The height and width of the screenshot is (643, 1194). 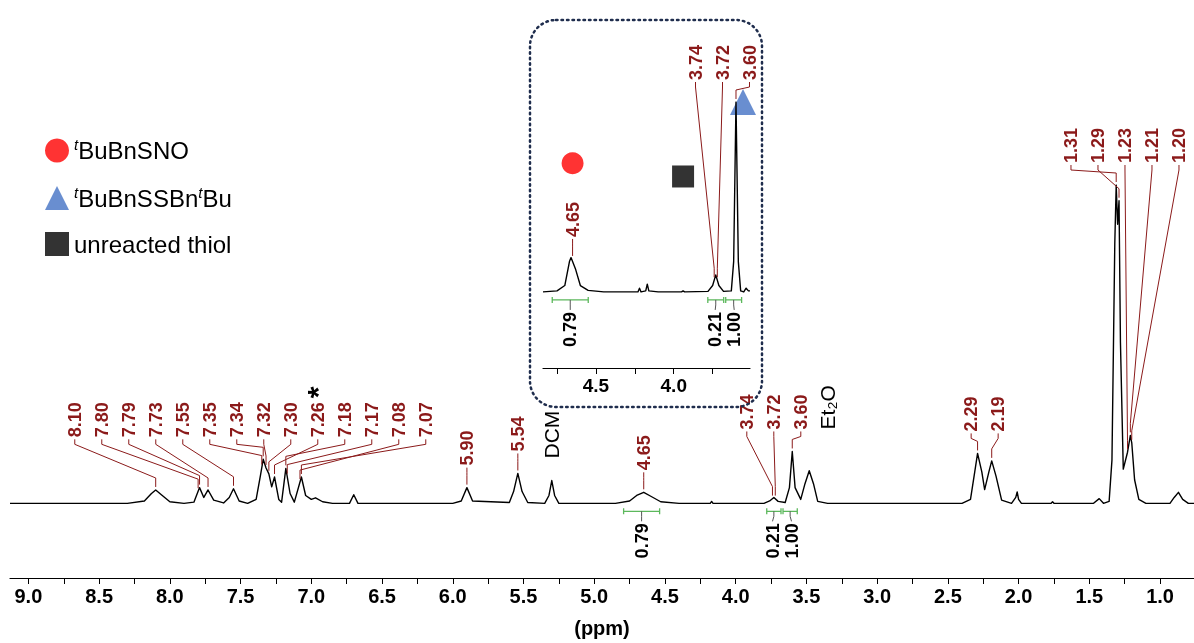 What do you see at coordinates (947, 596) in the screenshot?
I see `x-tick-label: 2.5` at bounding box center [947, 596].